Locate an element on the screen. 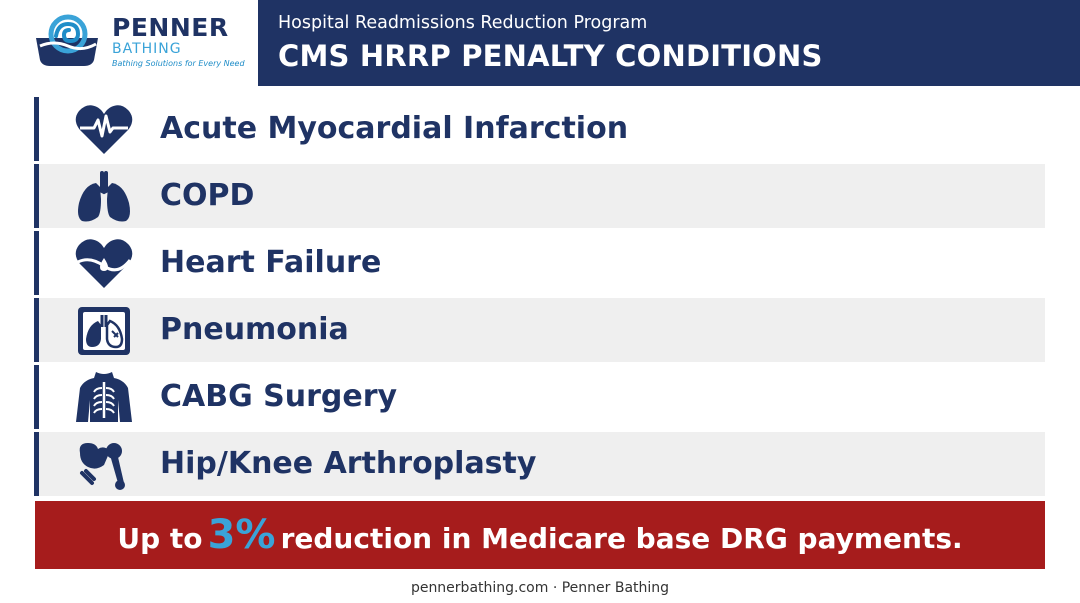 The image size is (1080, 603). page-title: CMS HRRP PENALTY CONDITIONS is located at coordinates (550, 56).